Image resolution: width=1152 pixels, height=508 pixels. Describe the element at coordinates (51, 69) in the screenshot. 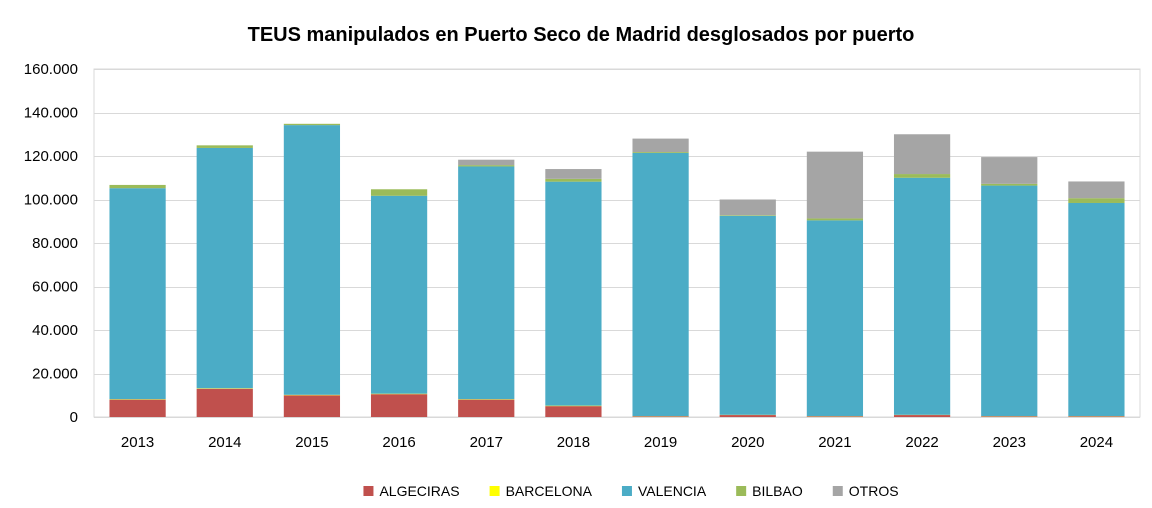

I see `y-tick-label: 160.000` at that location.